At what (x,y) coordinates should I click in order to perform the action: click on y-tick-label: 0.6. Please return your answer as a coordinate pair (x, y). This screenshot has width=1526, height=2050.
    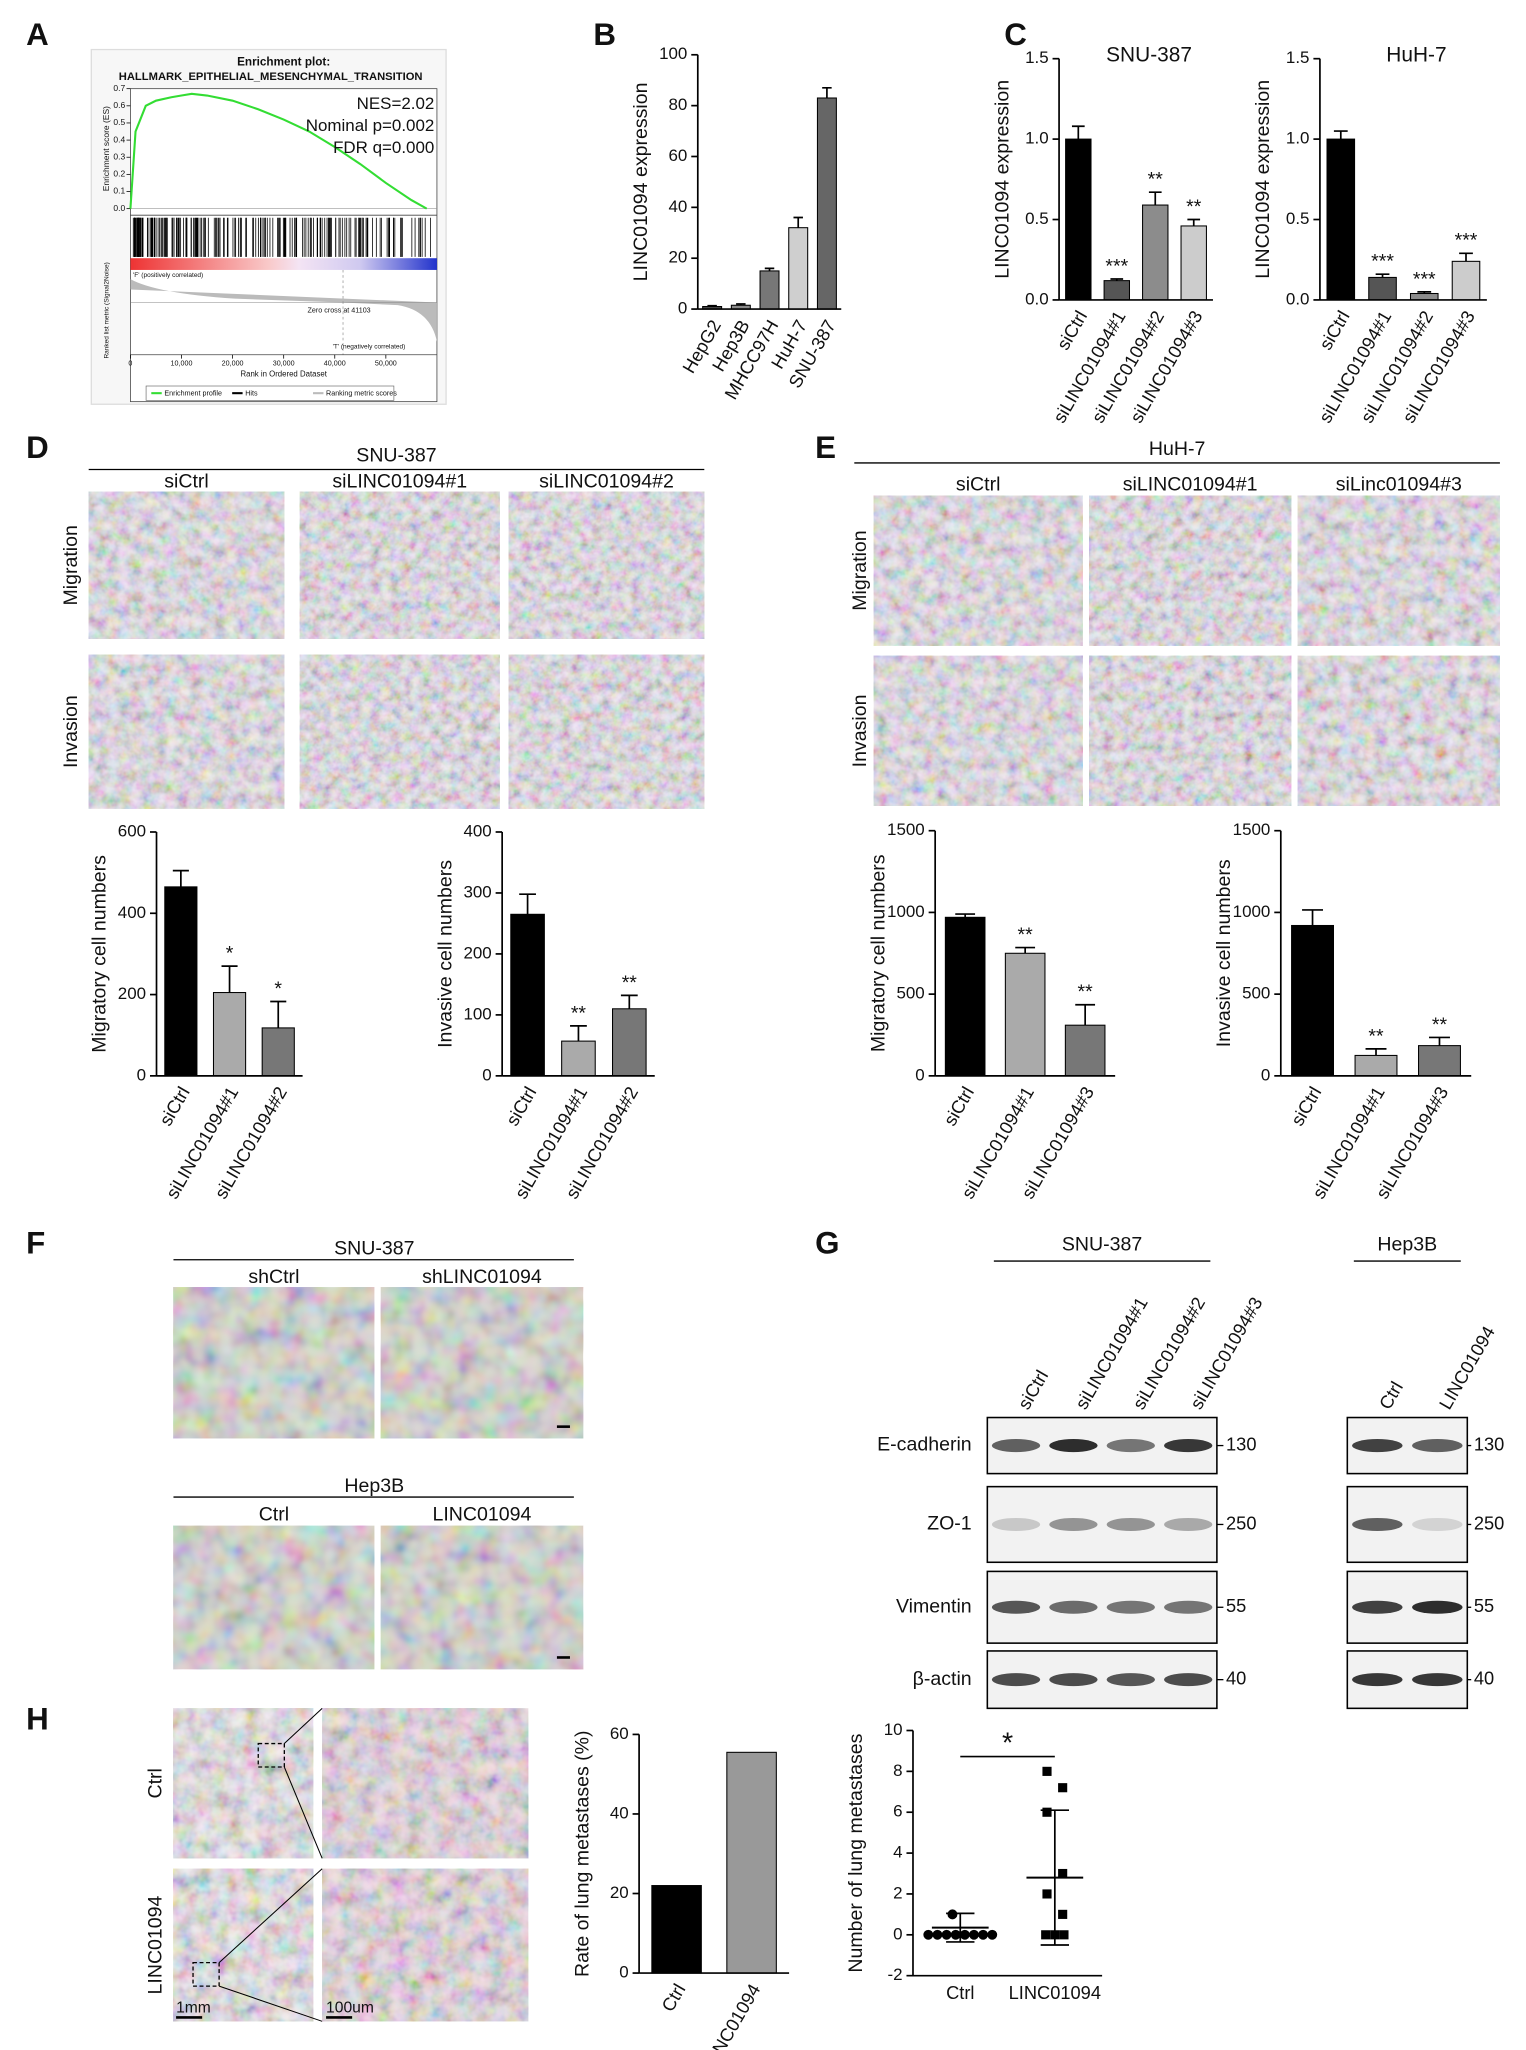
    Looking at the image, I should click on (119, 105).